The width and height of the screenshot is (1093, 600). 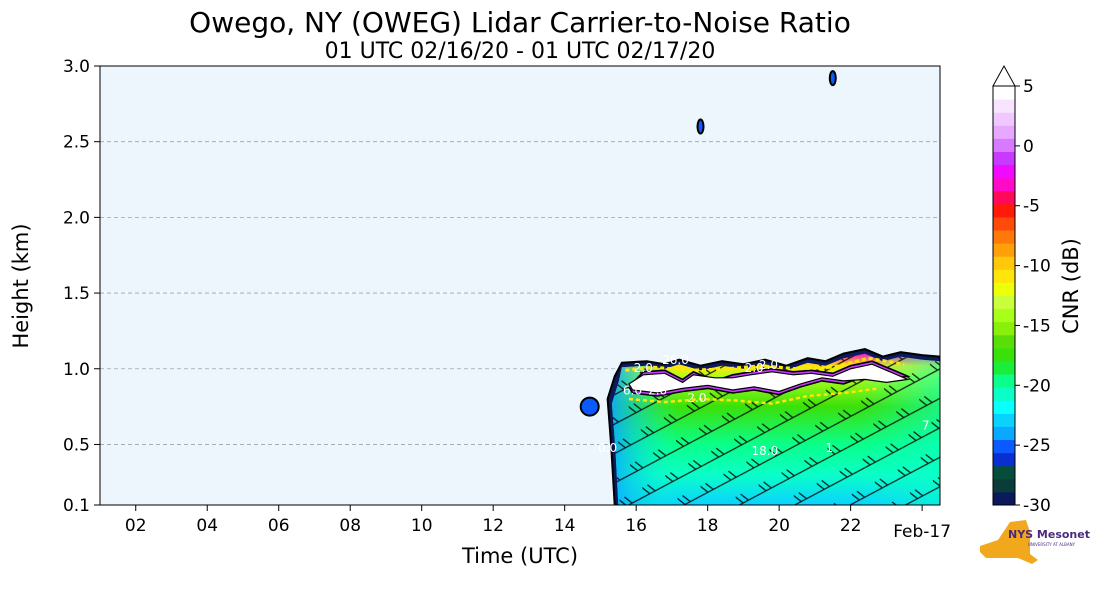 I want to click on nys-mesonet-logo: NYS Mesonet UNIVERSITY AT ALBANY, so click(x=1034, y=543).